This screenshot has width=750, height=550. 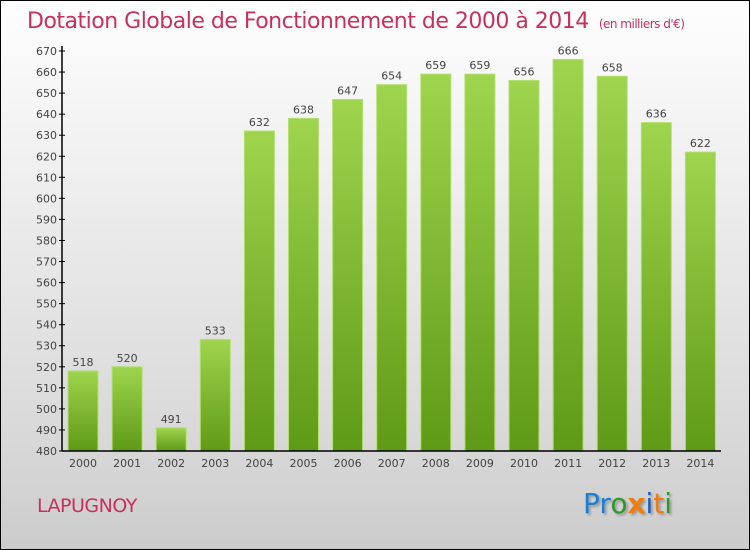 What do you see at coordinates (46, 135) in the screenshot?
I see `y-tick-label: 630` at bounding box center [46, 135].